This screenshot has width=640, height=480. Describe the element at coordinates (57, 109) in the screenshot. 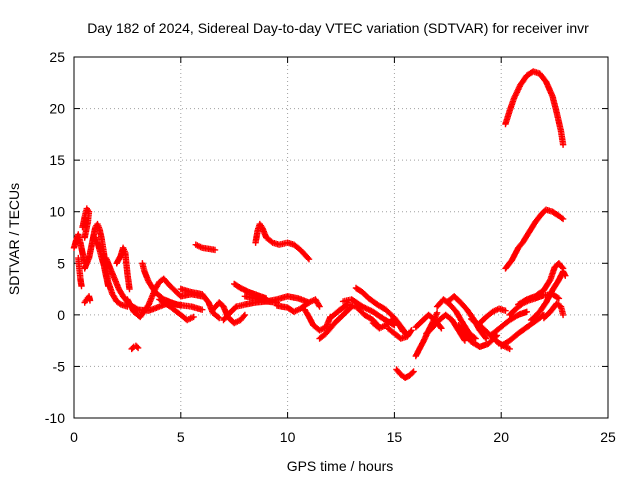

I see `y-tick-label: 20` at that location.